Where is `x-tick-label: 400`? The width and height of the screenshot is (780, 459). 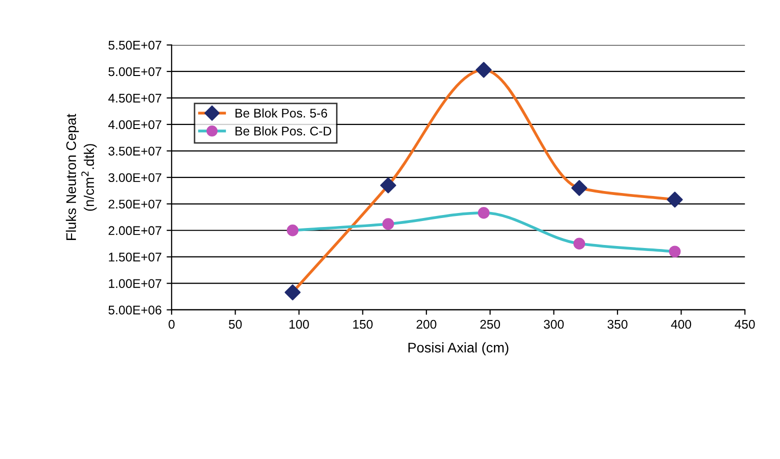 x-tick-label: 400 is located at coordinates (681, 324).